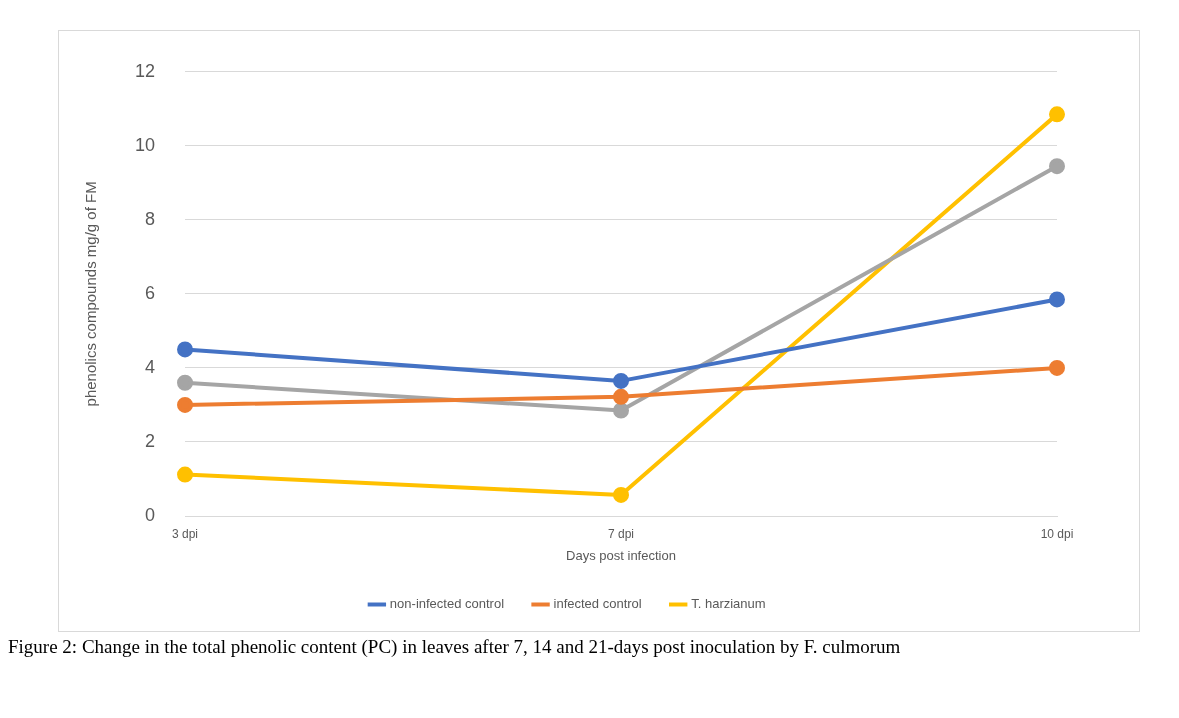 The image size is (1179, 718). Describe the element at coordinates (621, 533) in the screenshot. I see `x-tick-label: 7 dpi` at that location.